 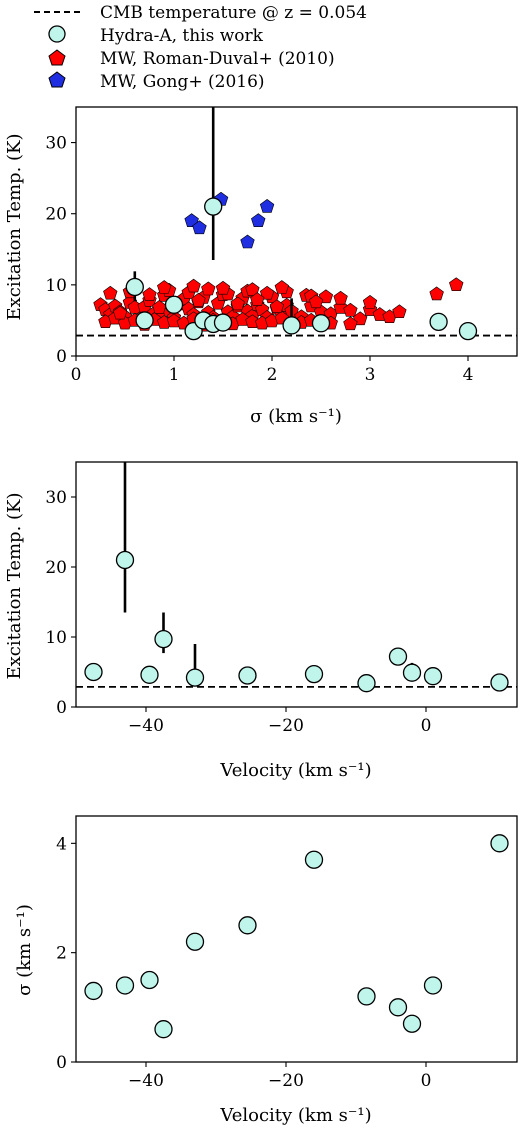 What do you see at coordinates (61, 844) in the screenshot?
I see `y-tick-label: 4` at bounding box center [61, 844].